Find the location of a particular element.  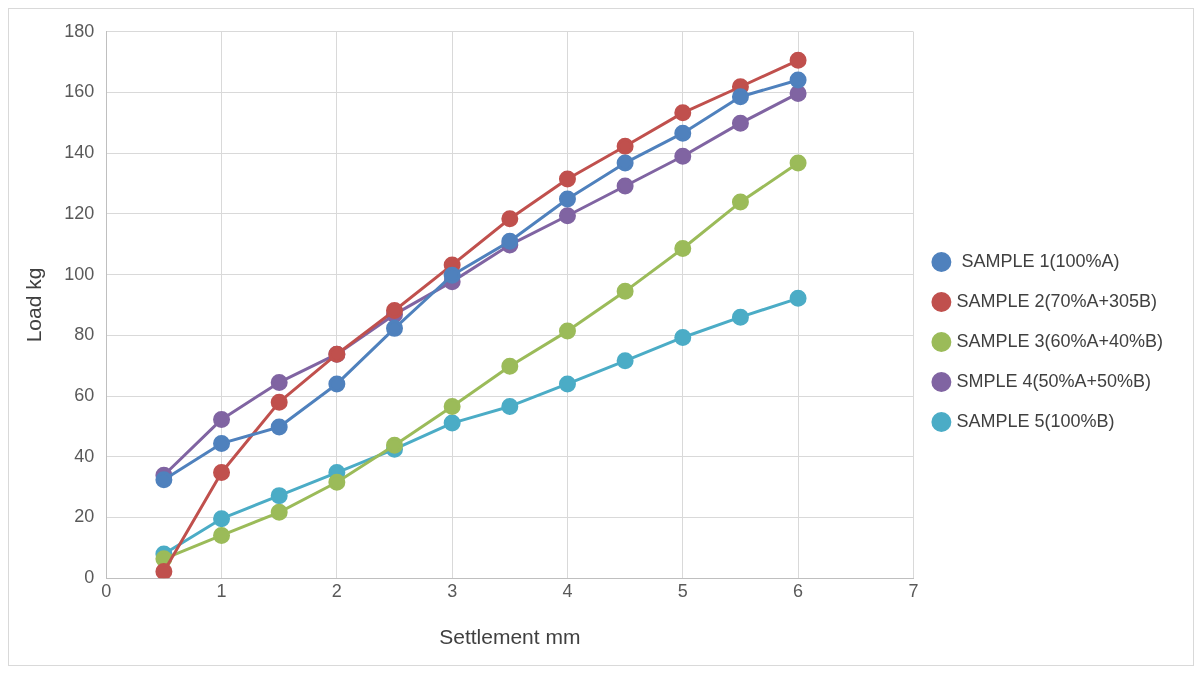

x-tick-label: 3 is located at coordinates (452, 590).